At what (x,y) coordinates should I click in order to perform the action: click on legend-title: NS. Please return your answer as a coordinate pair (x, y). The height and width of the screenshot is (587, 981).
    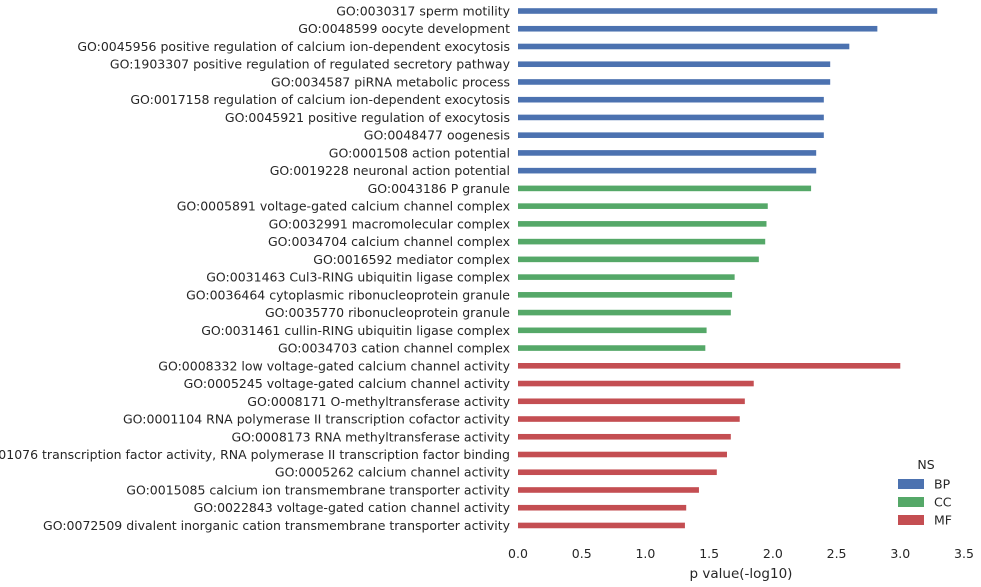
    Looking at the image, I should click on (925, 464).